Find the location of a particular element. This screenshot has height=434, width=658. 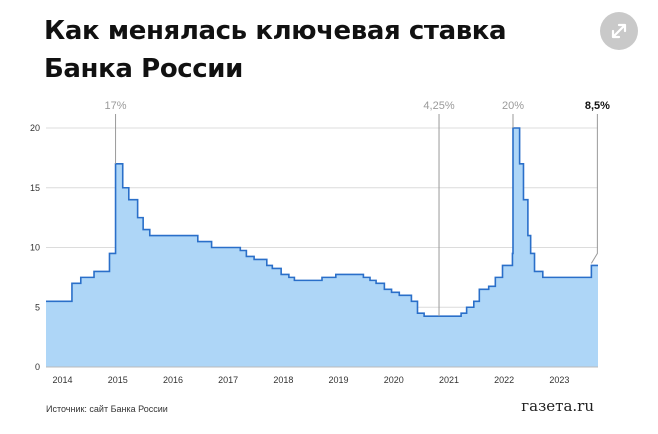

x-tick-label: 2021 is located at coordinates (449, 380).